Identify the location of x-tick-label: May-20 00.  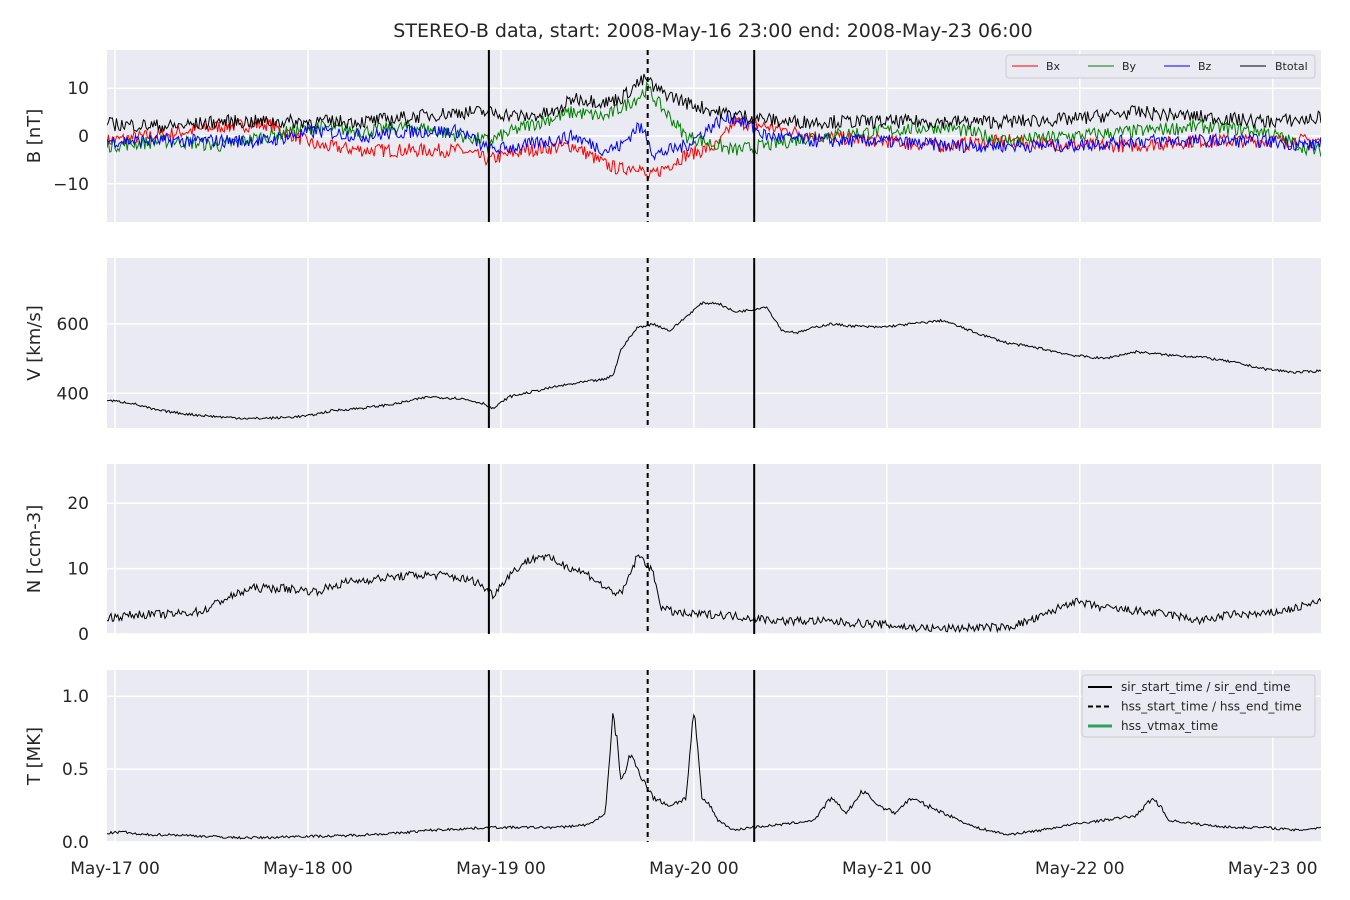
(694, 869).